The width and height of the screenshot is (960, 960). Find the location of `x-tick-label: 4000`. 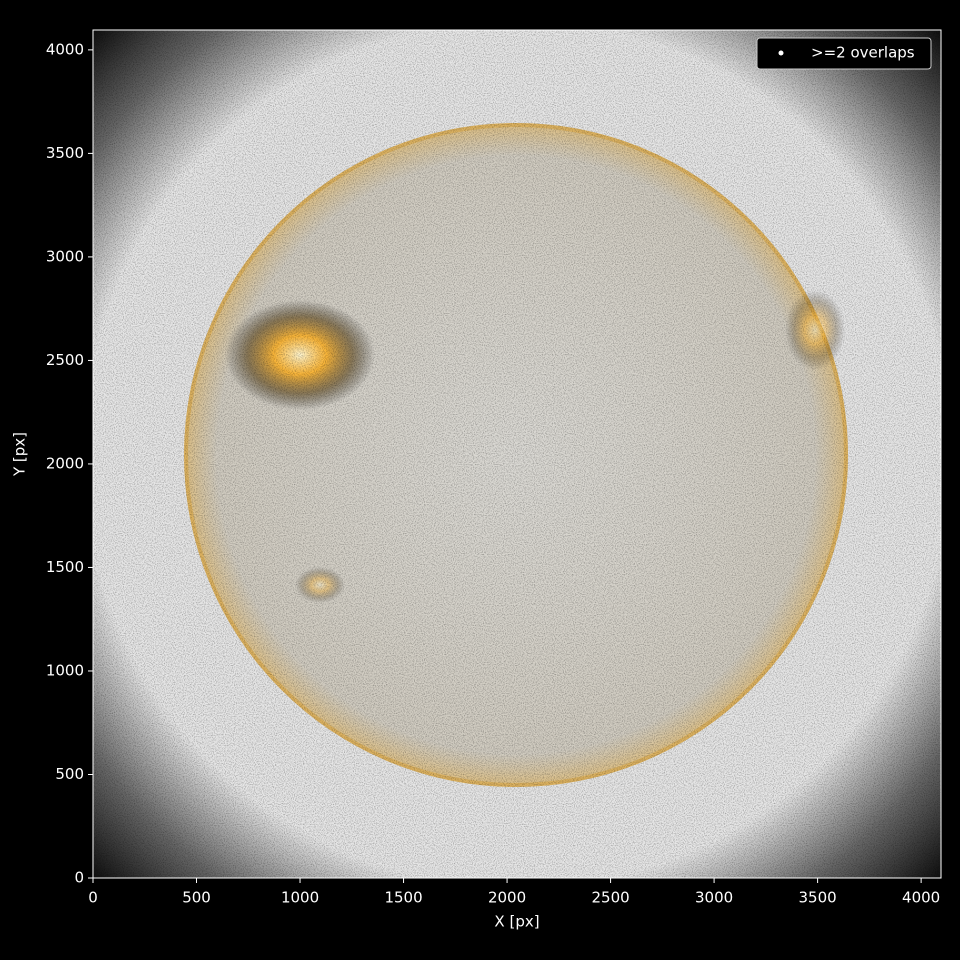

x-tick-label: 4000 is located at coordinates (921, 898).